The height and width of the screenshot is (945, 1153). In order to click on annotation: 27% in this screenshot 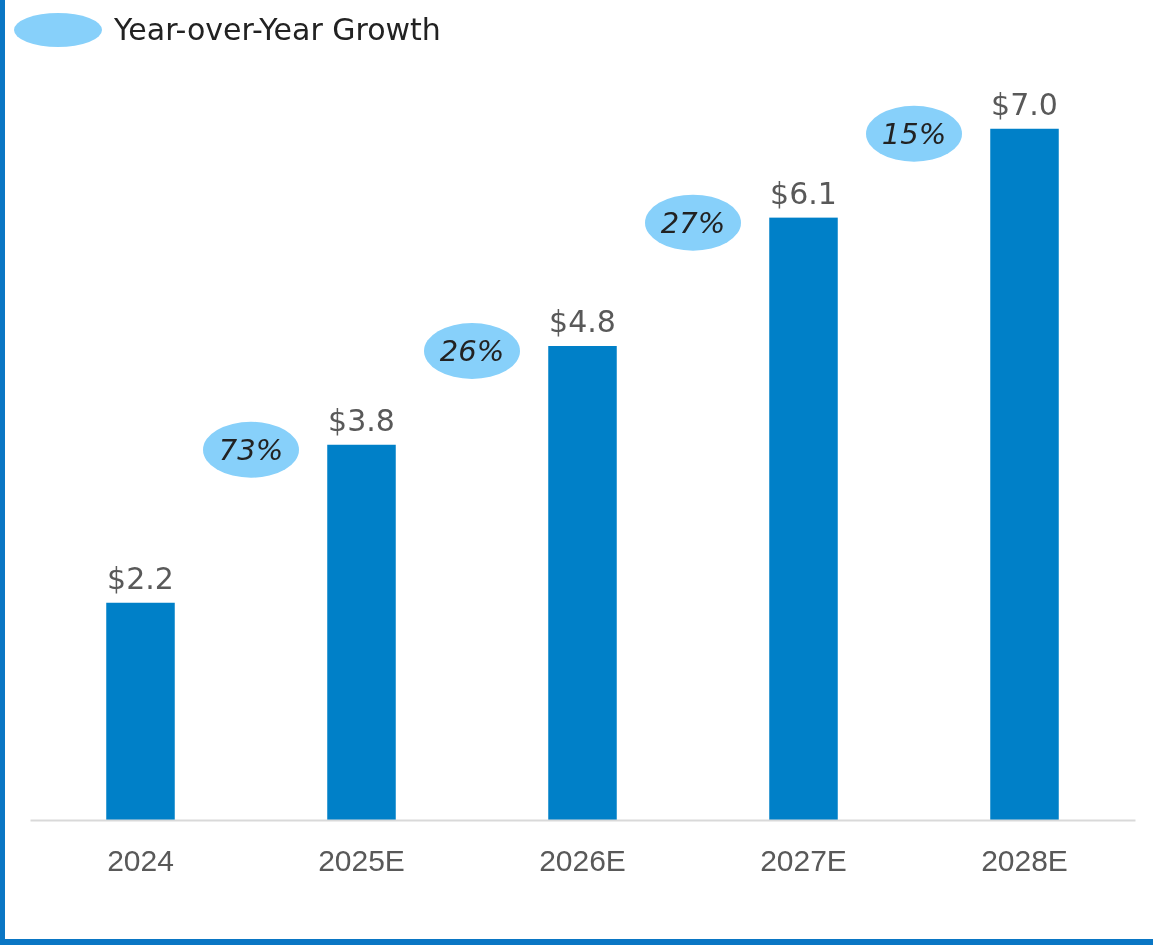, I will do `click(693, 222)`.